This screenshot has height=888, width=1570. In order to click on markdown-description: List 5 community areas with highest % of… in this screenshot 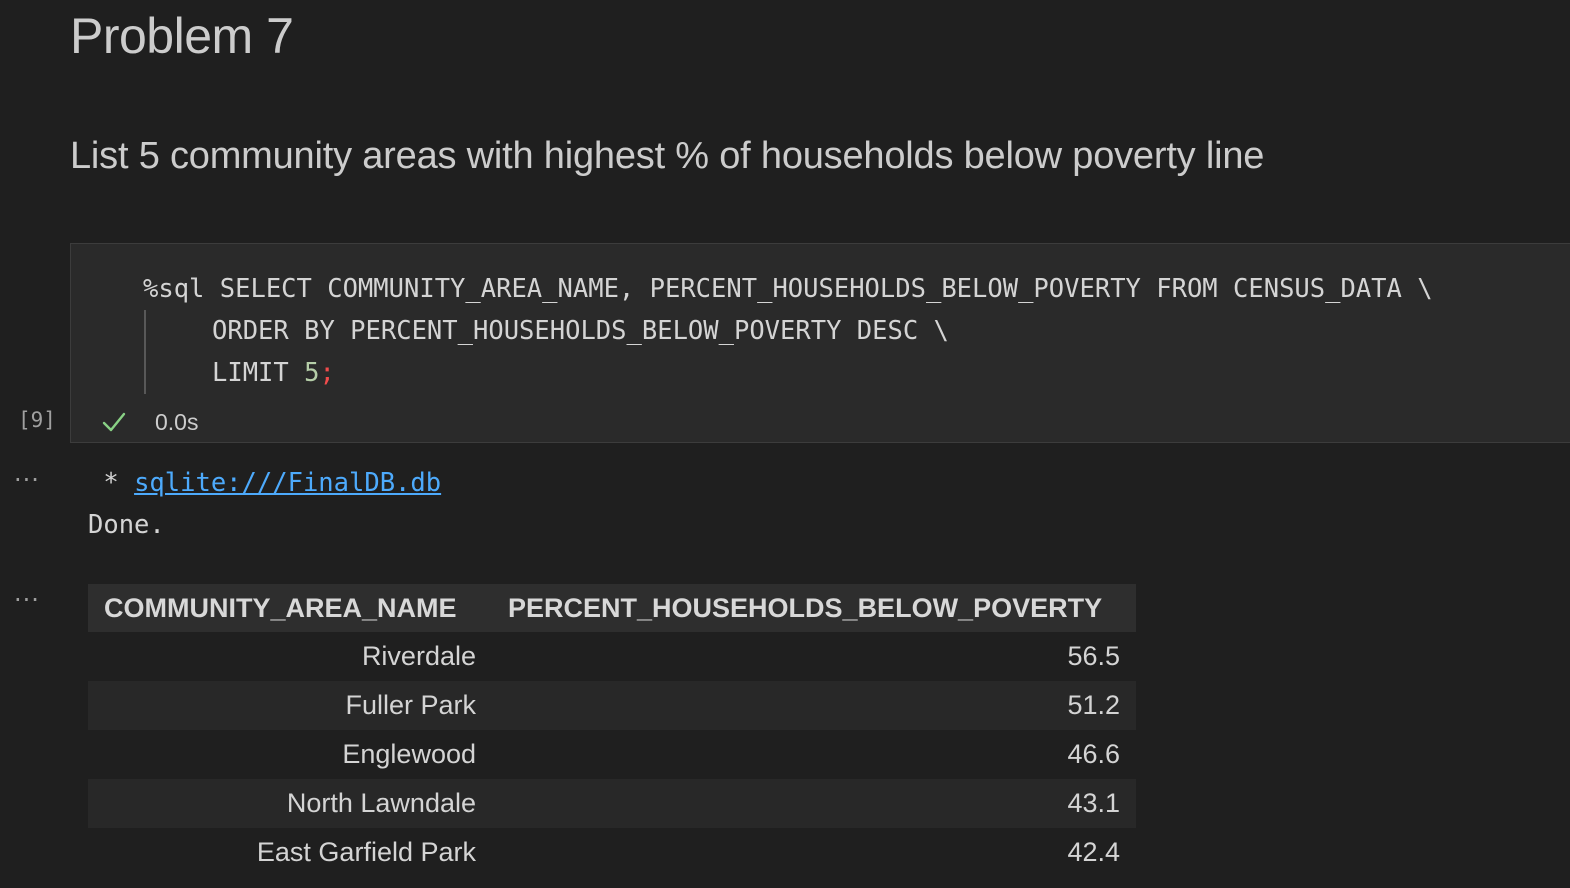, I will do `click(667, 156)`.